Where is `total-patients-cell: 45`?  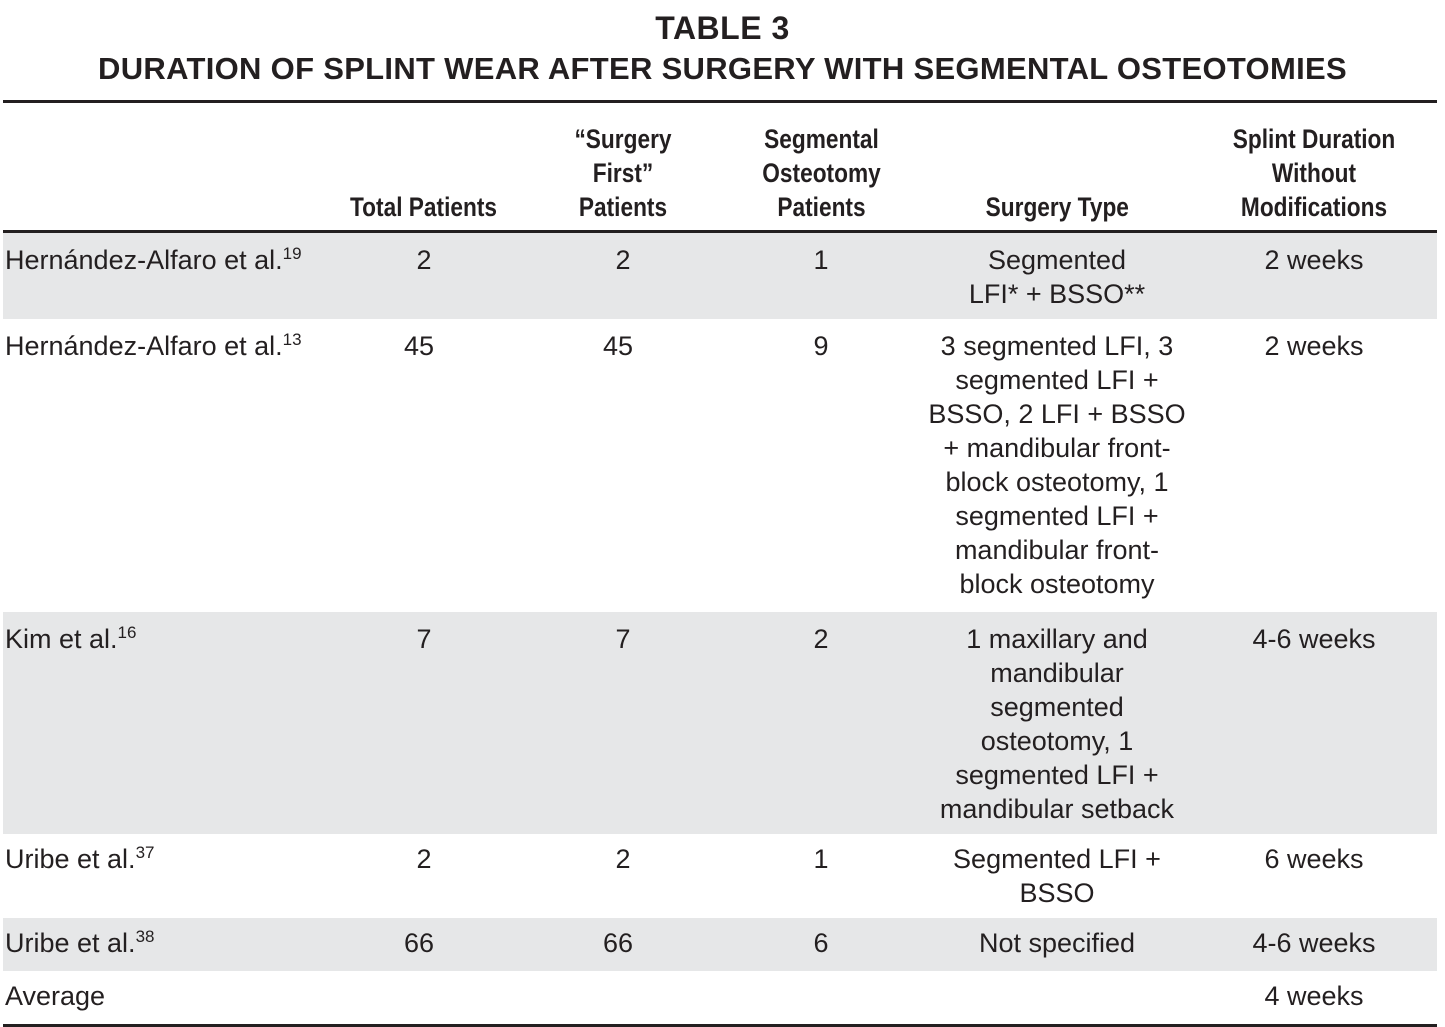
total-patients-cell: 45 is located at coordinates (419, 346).